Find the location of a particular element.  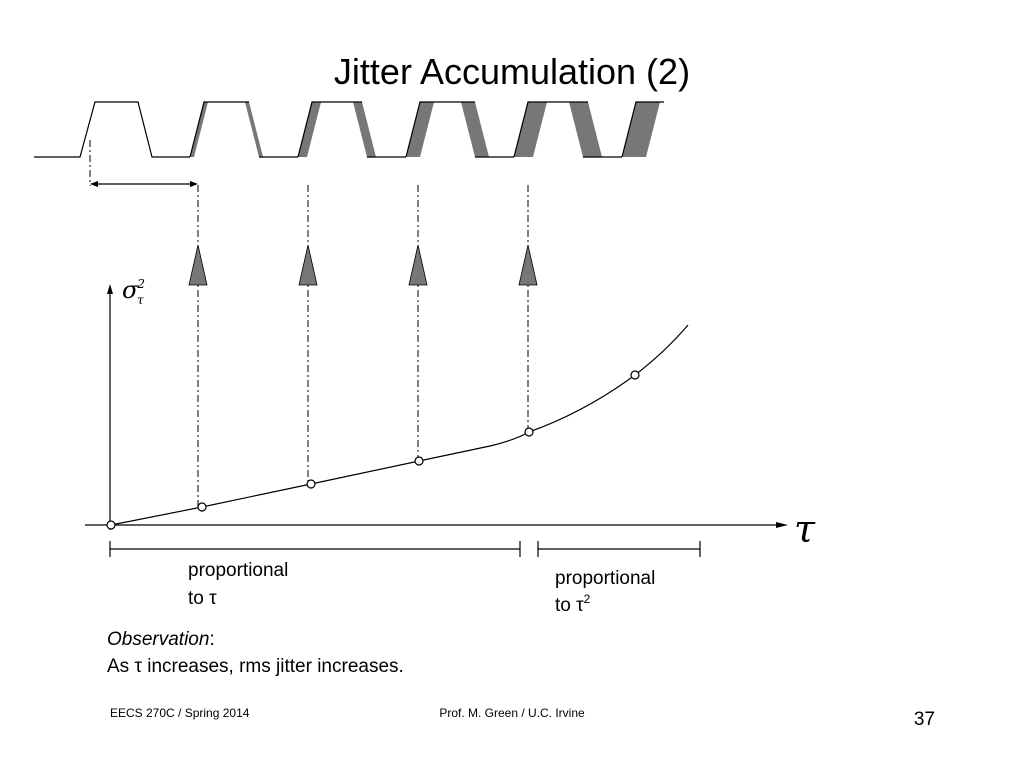

y-axis-label: σ2 τ is located at coordinates (133, 291).